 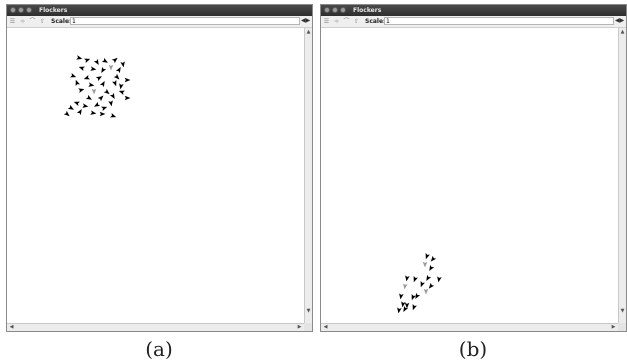 What do you see at coordinates (473, 10) in the screenshot?
I see `title-bar: Flockers` at bounding box center [473, 10].